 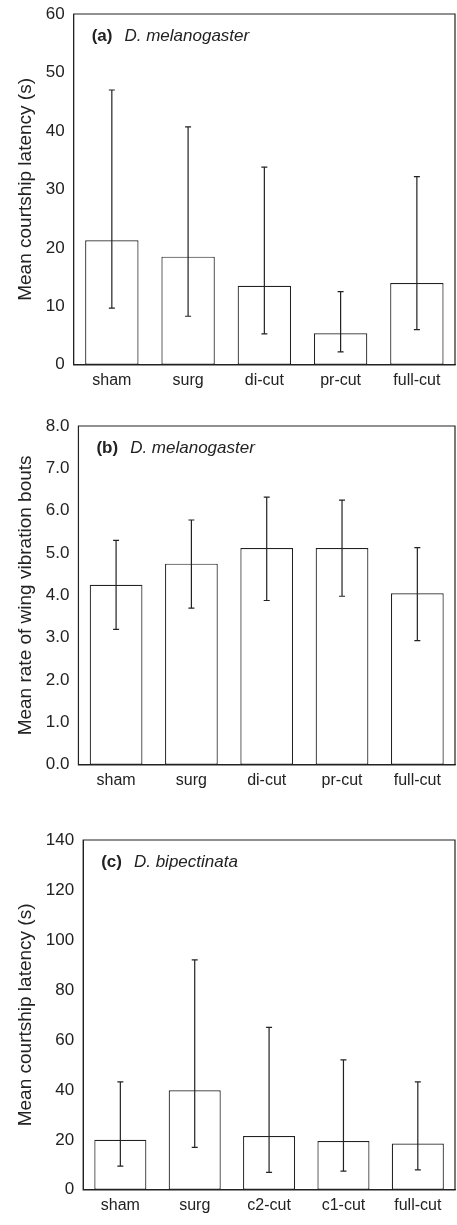 What do you see at coordinates (60, 889) in the screenshot?
I see `y-tick-label: 120` at bounding box center [60, 889].